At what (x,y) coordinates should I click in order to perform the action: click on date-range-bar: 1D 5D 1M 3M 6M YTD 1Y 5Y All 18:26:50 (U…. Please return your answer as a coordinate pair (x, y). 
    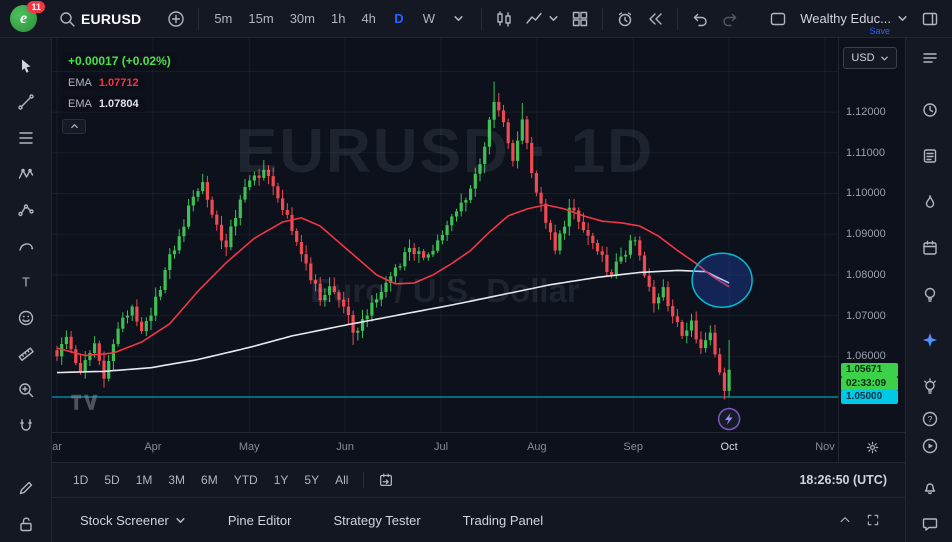
    Looking at the image, I should click on (478, 479).